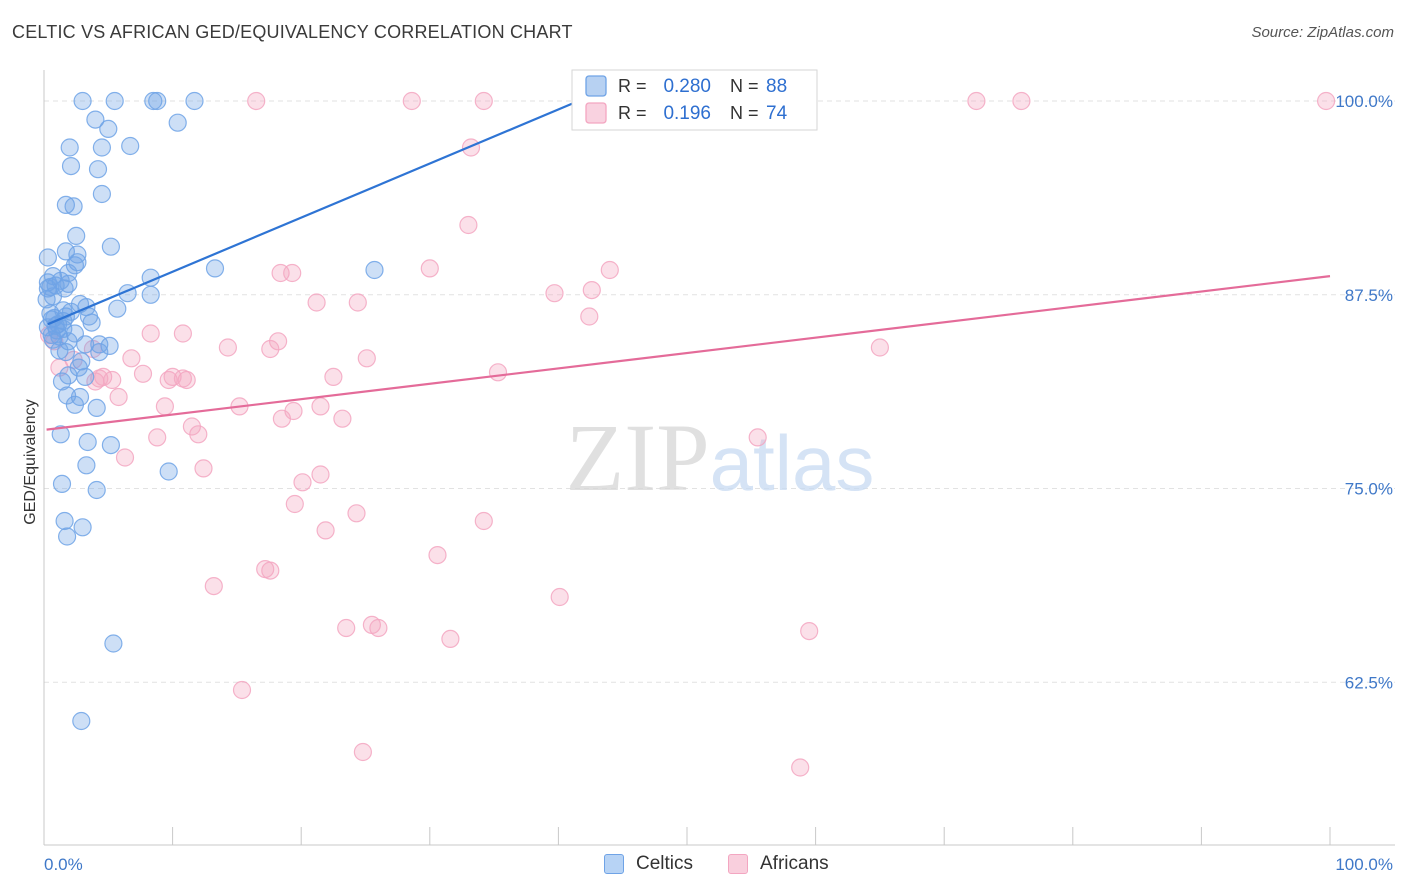 The width and height of the screenshot is (1406, 892). What do you see at coordinates (1322, 32) in the screenshot?
I see `chart-source: Source: ZipAtlas.com` at bounding box center [1322, 32].